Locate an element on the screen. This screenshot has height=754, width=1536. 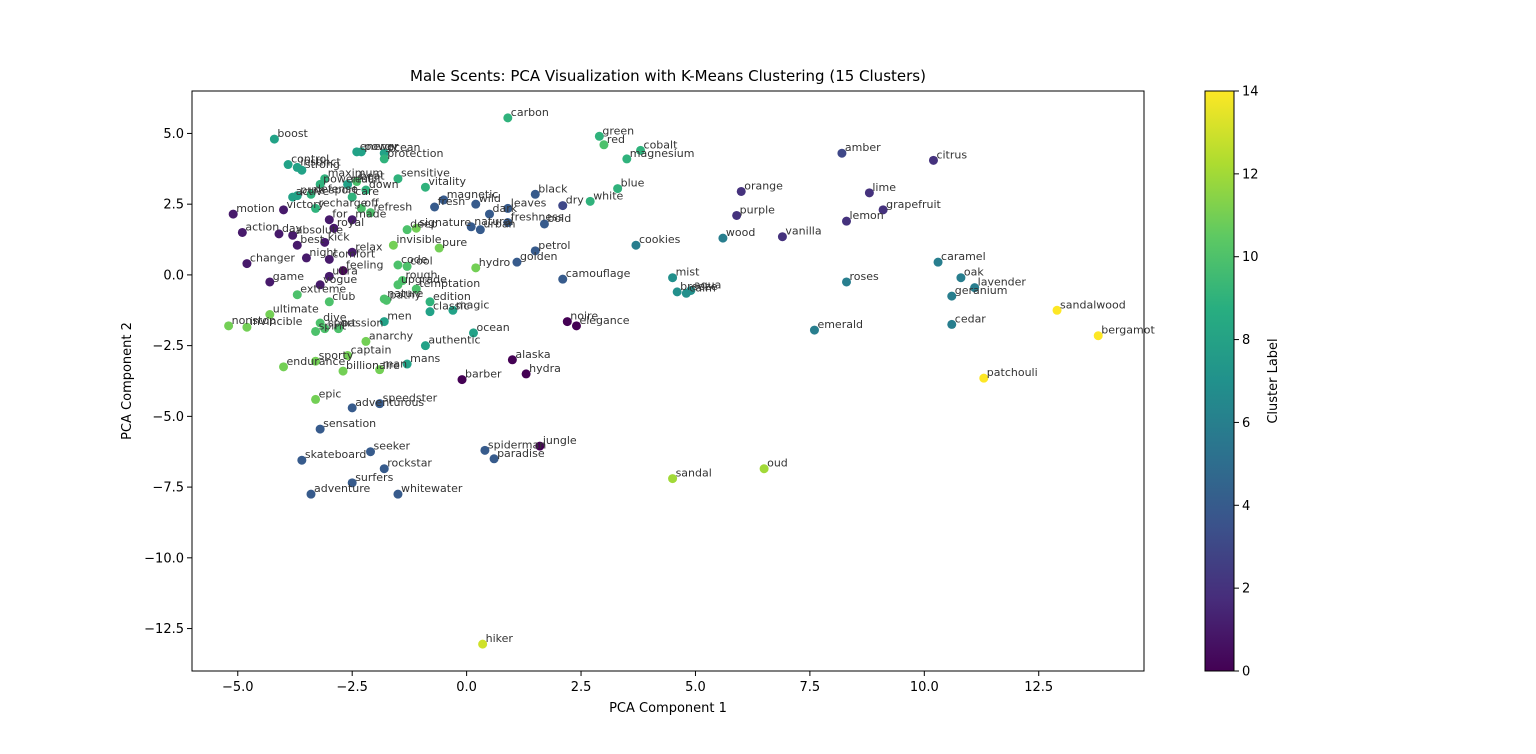
point-label: recharge is located at coordinates (343, 202).